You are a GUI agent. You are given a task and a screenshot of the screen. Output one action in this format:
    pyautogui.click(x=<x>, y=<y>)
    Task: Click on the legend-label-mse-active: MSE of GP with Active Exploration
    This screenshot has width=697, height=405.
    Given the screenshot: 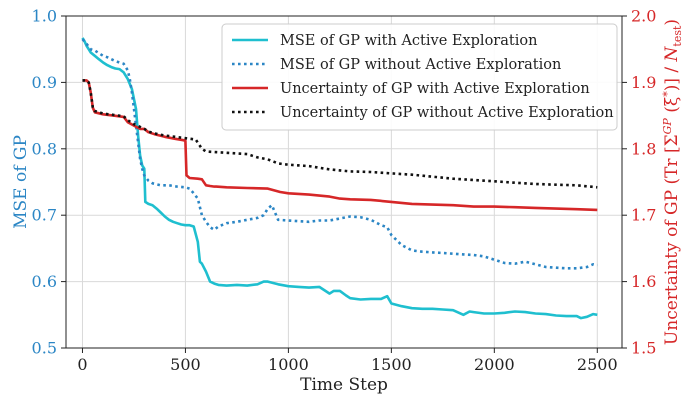 What is the action you would take?
    pyautogui.click(x=408, y=41)
    